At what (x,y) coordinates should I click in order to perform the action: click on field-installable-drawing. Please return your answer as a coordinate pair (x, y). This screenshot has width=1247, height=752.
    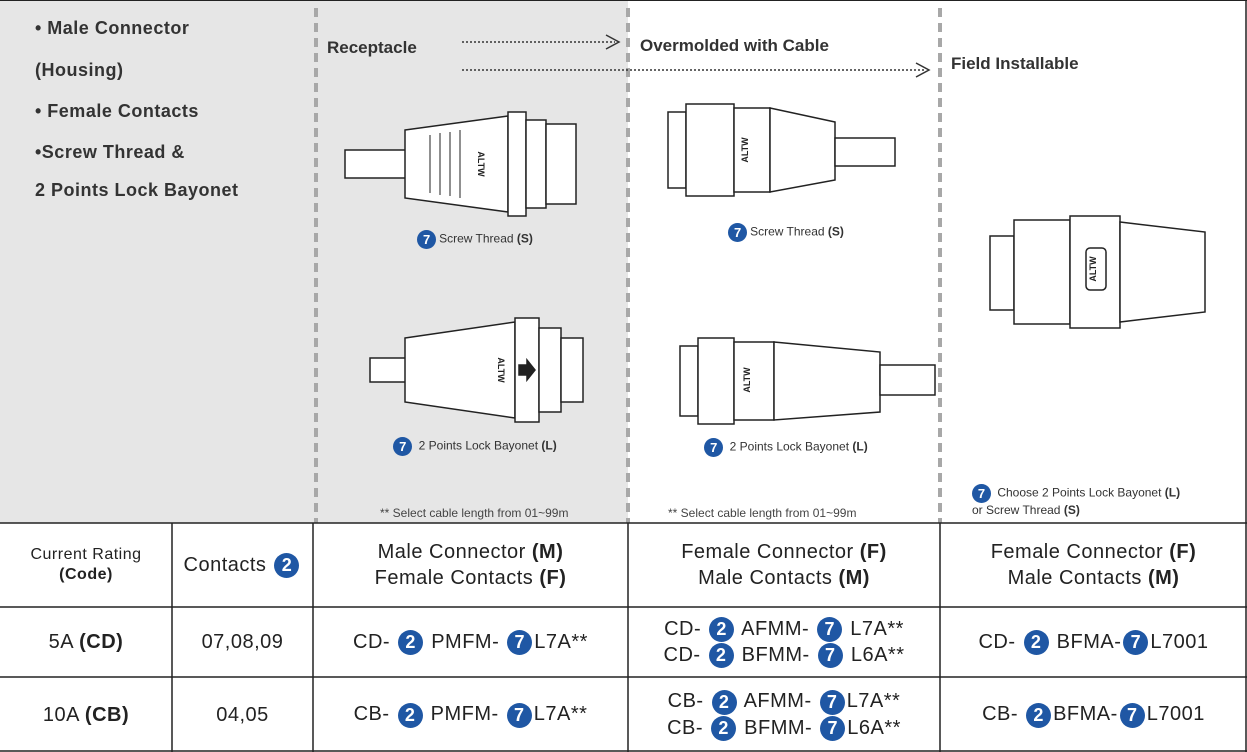
    Looking at the image, I should click on (1097, 272).